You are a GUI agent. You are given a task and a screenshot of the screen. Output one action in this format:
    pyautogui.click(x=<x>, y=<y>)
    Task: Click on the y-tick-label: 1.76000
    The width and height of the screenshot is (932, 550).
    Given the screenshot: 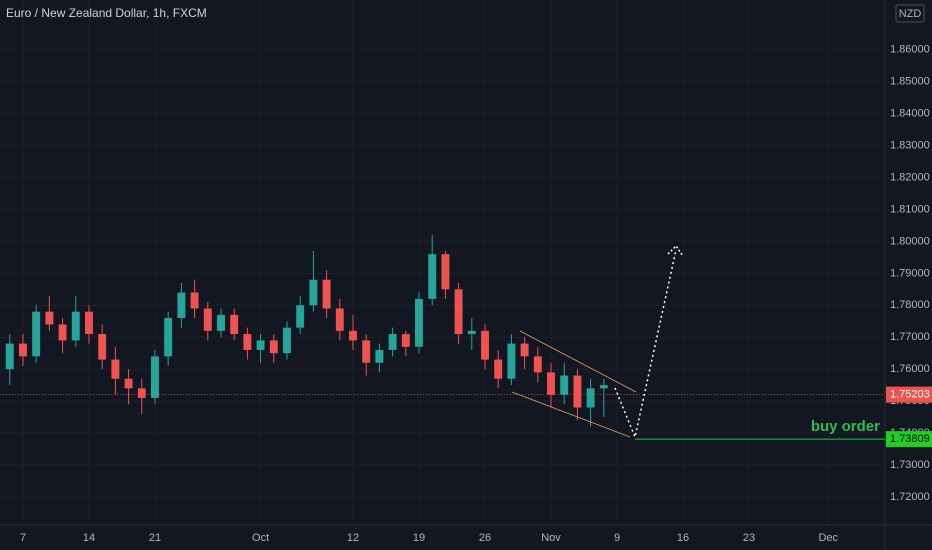 What is the action you would take?
    pyautogui.click(x=910, y=369)
    